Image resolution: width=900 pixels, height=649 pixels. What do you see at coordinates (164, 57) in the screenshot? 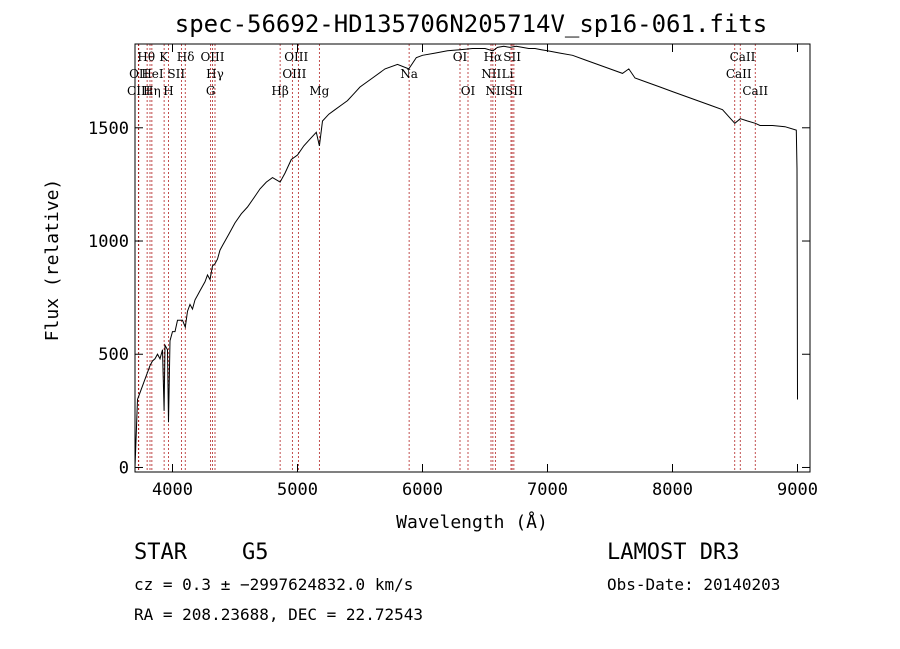
I see `line-label: K` at bounding box center [164, 57].